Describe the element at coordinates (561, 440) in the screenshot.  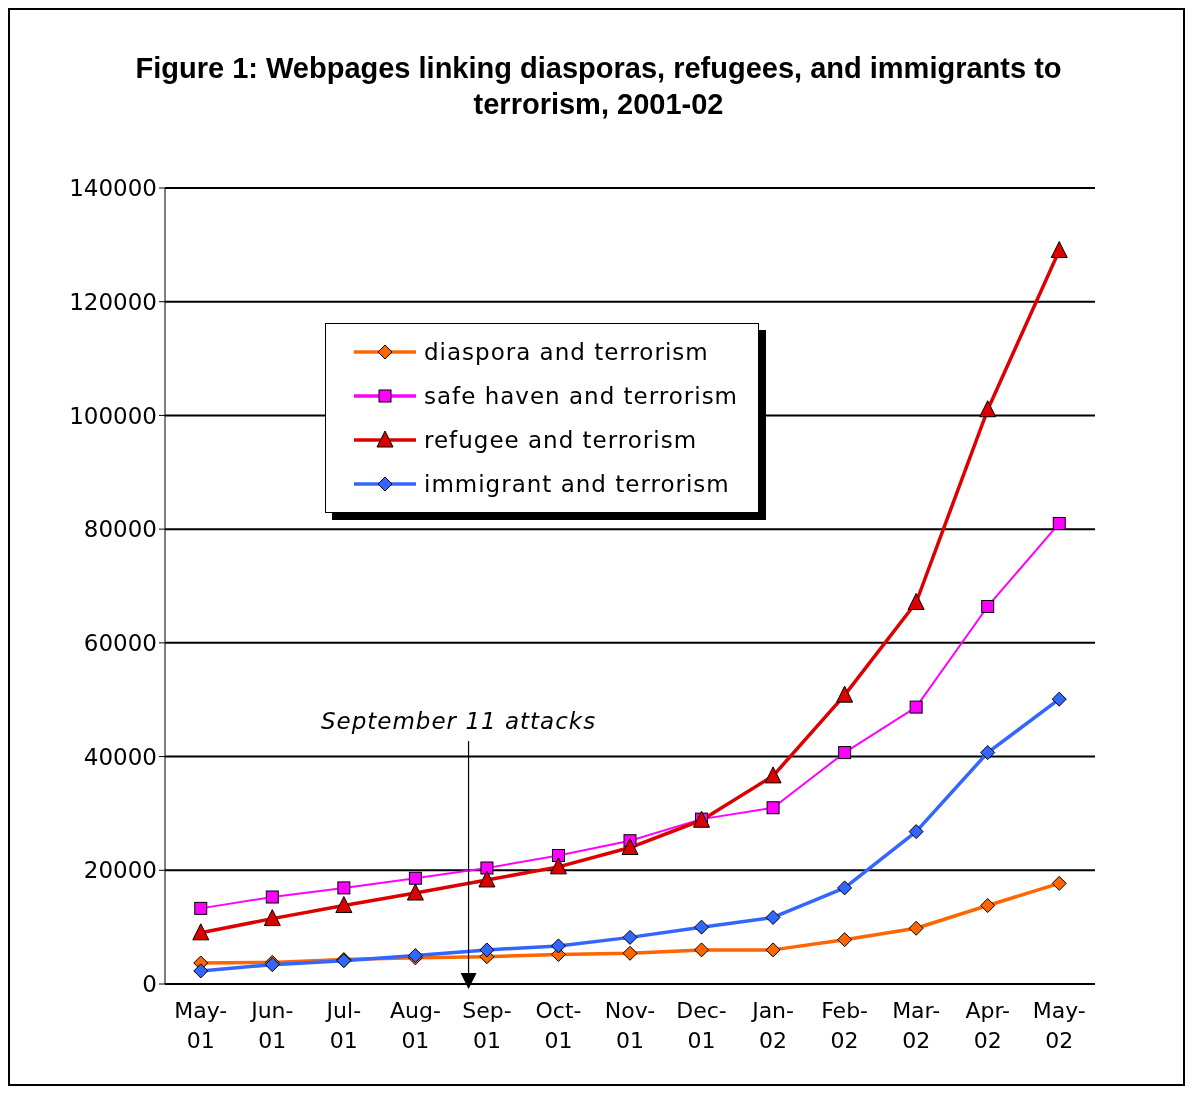
I see `legend-label: refugee and terrorism` at that location.